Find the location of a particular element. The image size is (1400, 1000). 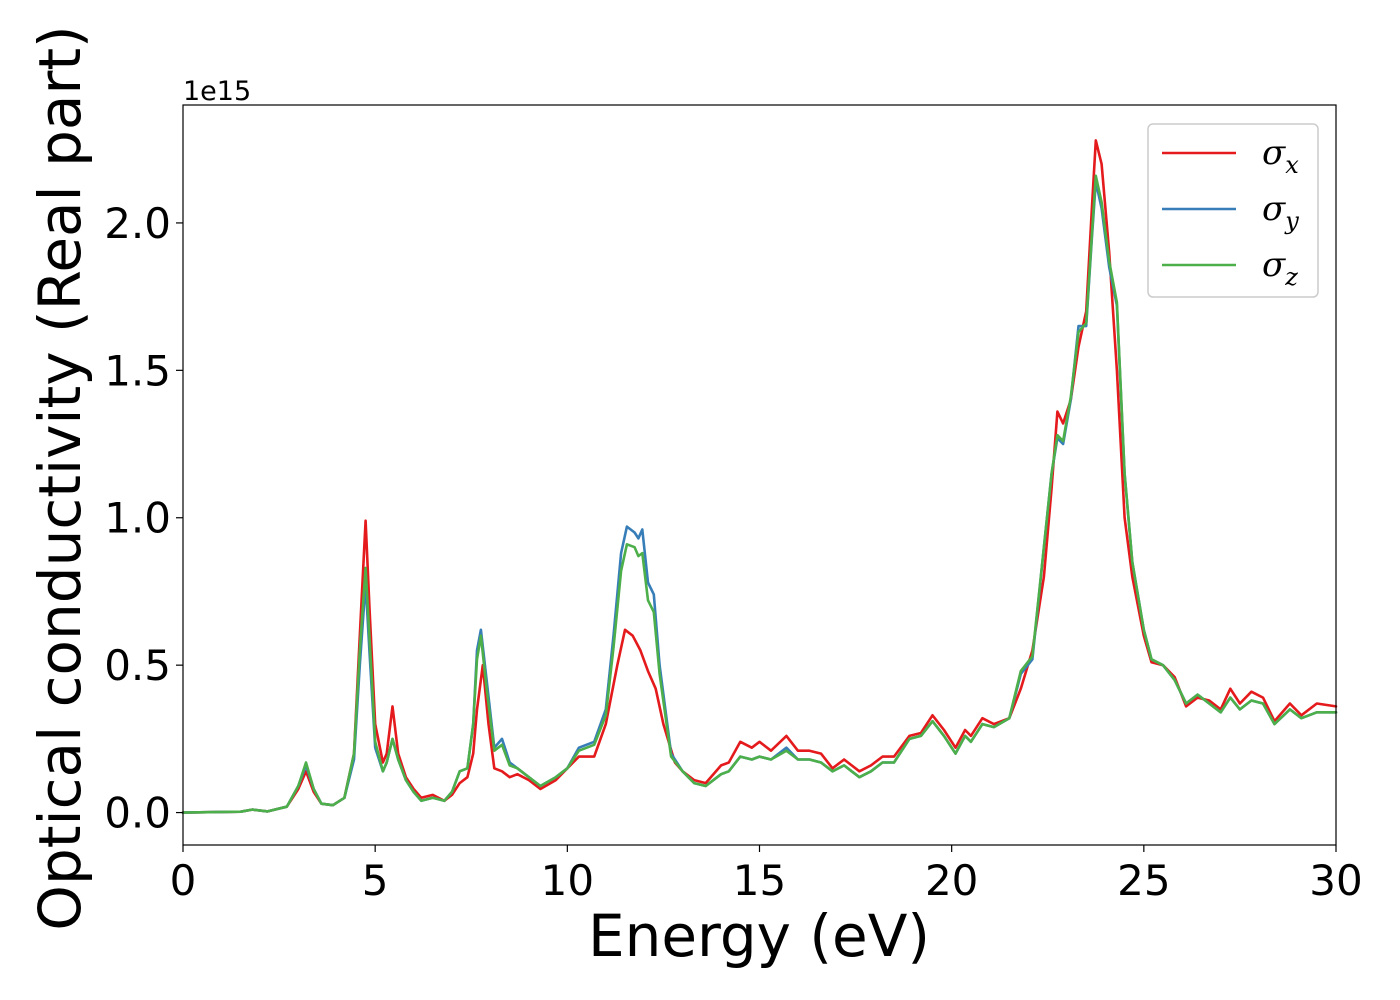

x-tick-label: 30 is located at coordinates (1335, 880).